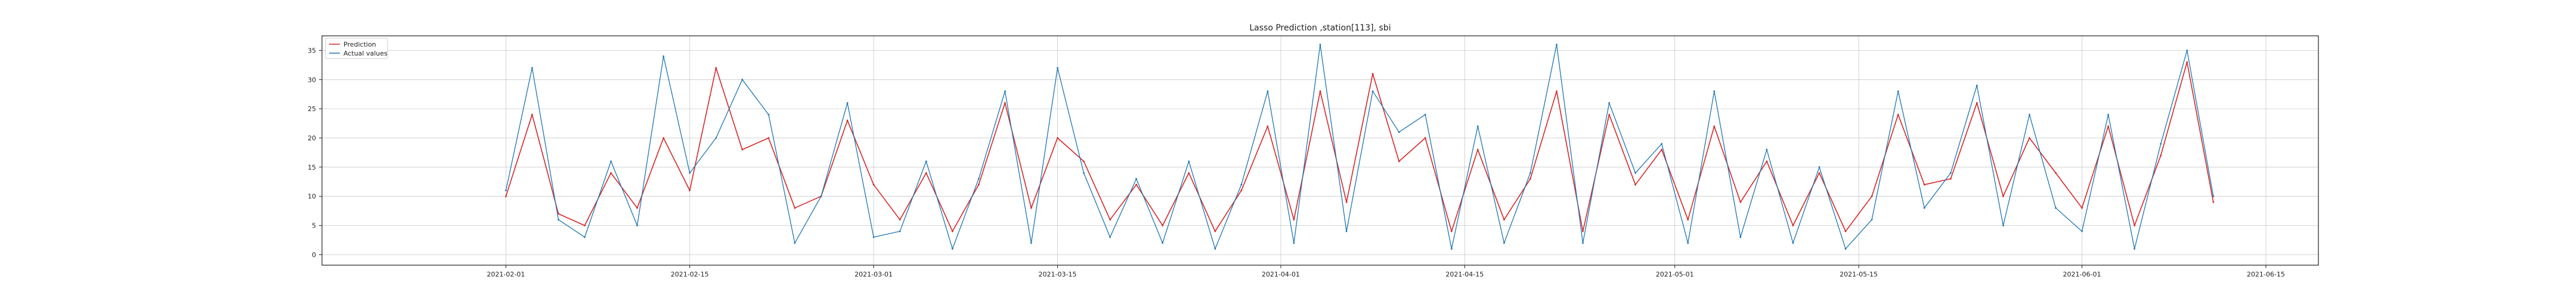 This screenshot has height=301, width=2576. Describe the element at coordinates (1859, 274) in the screenshot. I see `x-tick-label: 2021-05-15` at that location.